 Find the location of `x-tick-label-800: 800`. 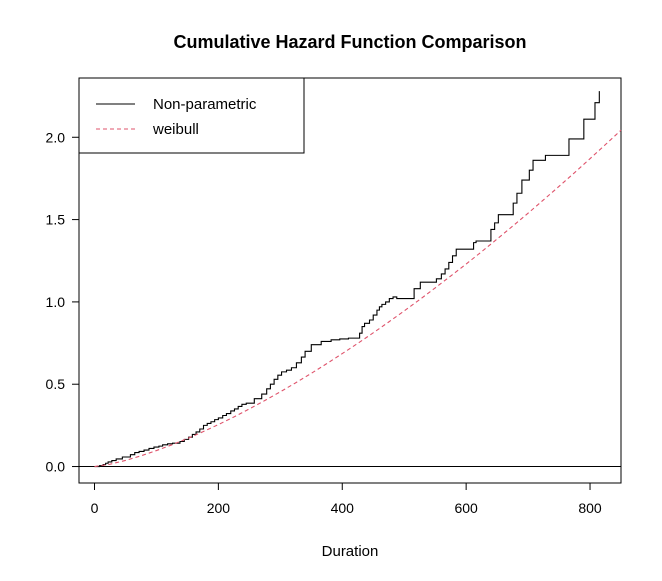

x-tick-label-800: 800 is located at coordinates (590, 508).